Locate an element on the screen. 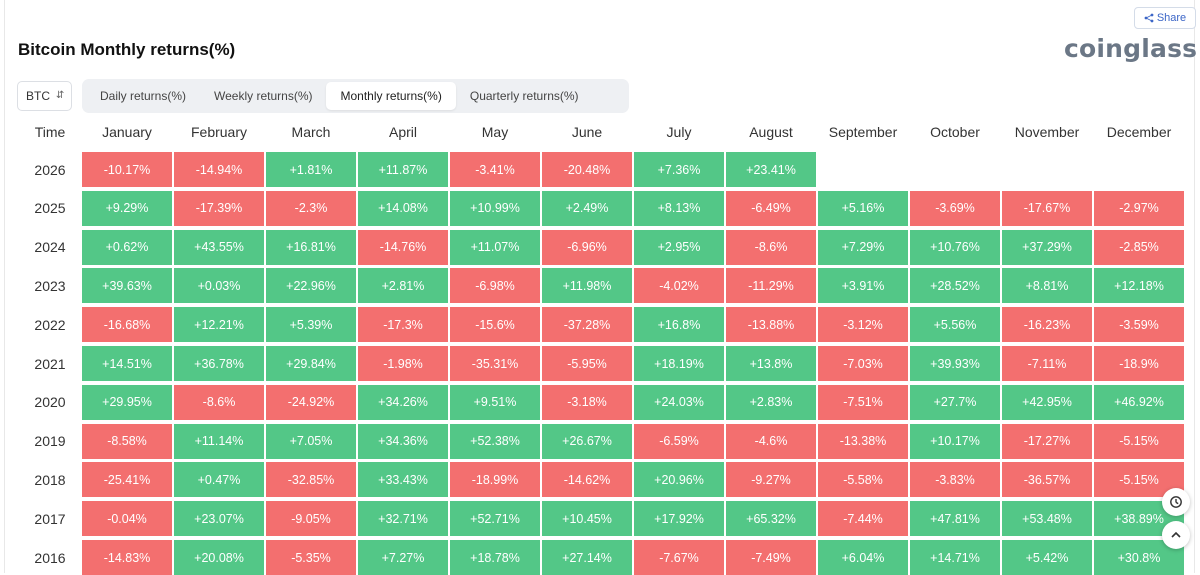  heatmap-cell: -17.67% is located at coordinates (1047, 208).